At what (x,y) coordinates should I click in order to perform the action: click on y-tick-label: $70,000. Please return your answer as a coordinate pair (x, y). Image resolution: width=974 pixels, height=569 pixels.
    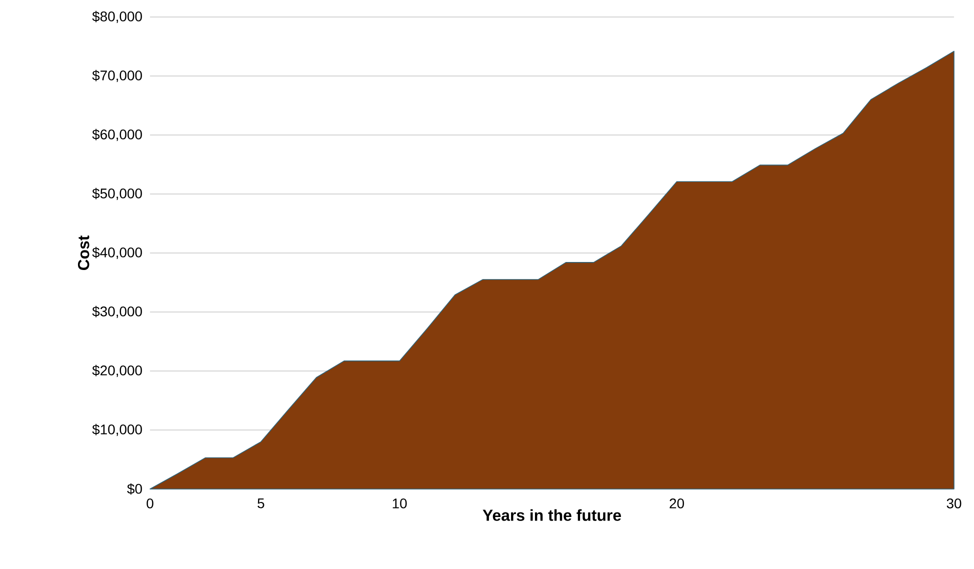
    Looking at the image, I should click on (117, 76).